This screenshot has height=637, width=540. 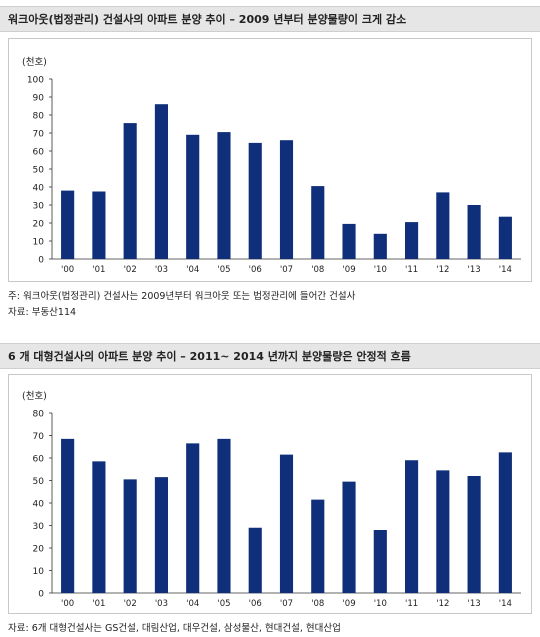 What do you see at coordinates (42, 312) in the screenshot?
I see `chart1-source: 자료: 부동산114` at bounding box center [42, 312].